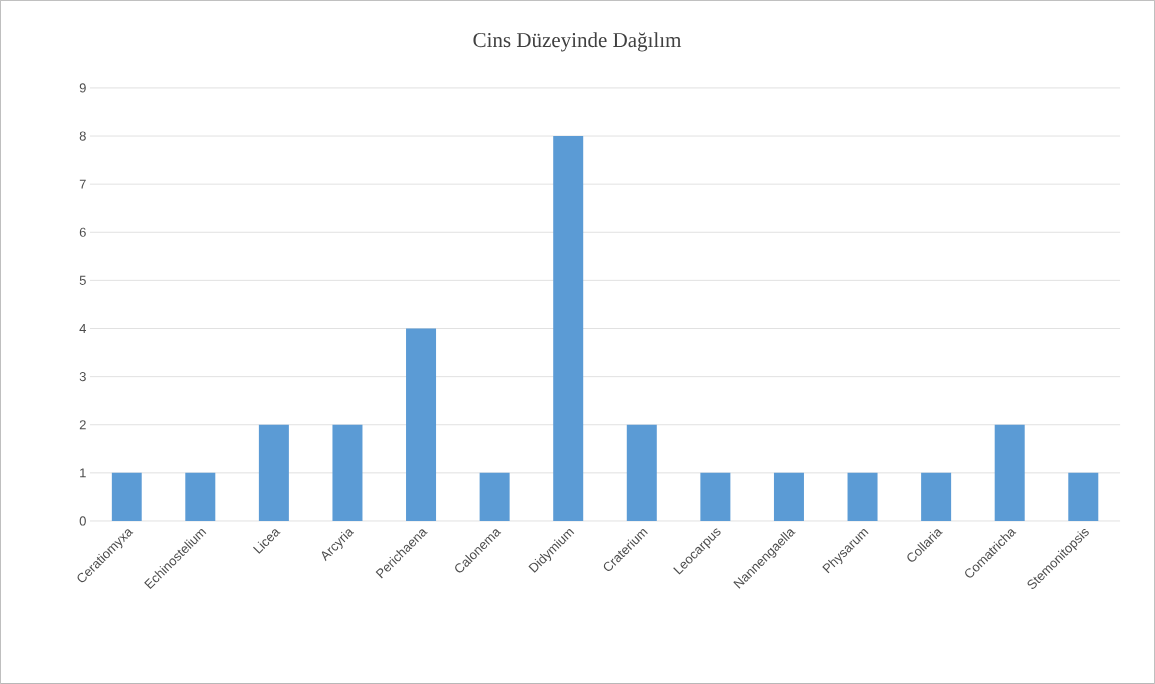  I want to click on y-tick-label: 9, so click(82, 88).